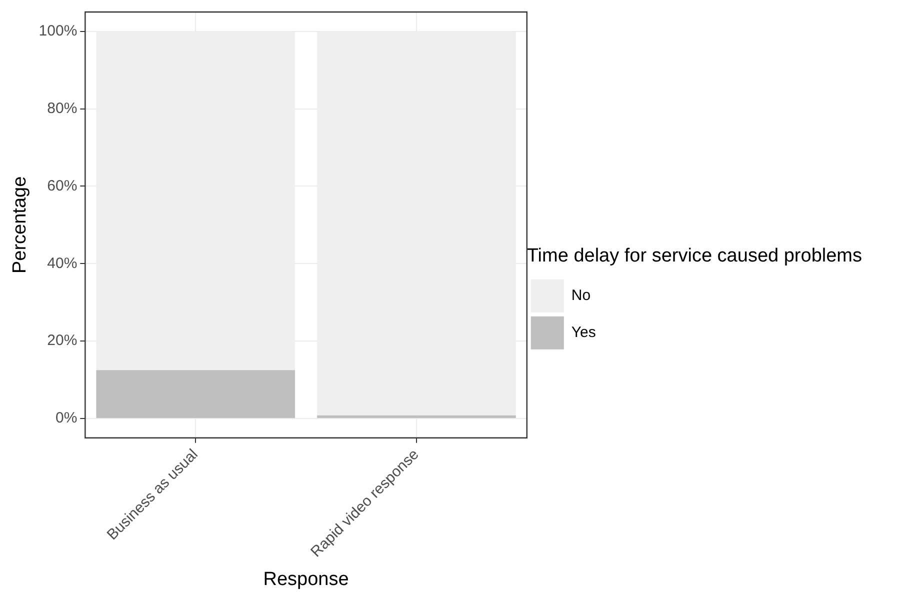  I want to click on x-axis-title: Response, so click(306, 579).